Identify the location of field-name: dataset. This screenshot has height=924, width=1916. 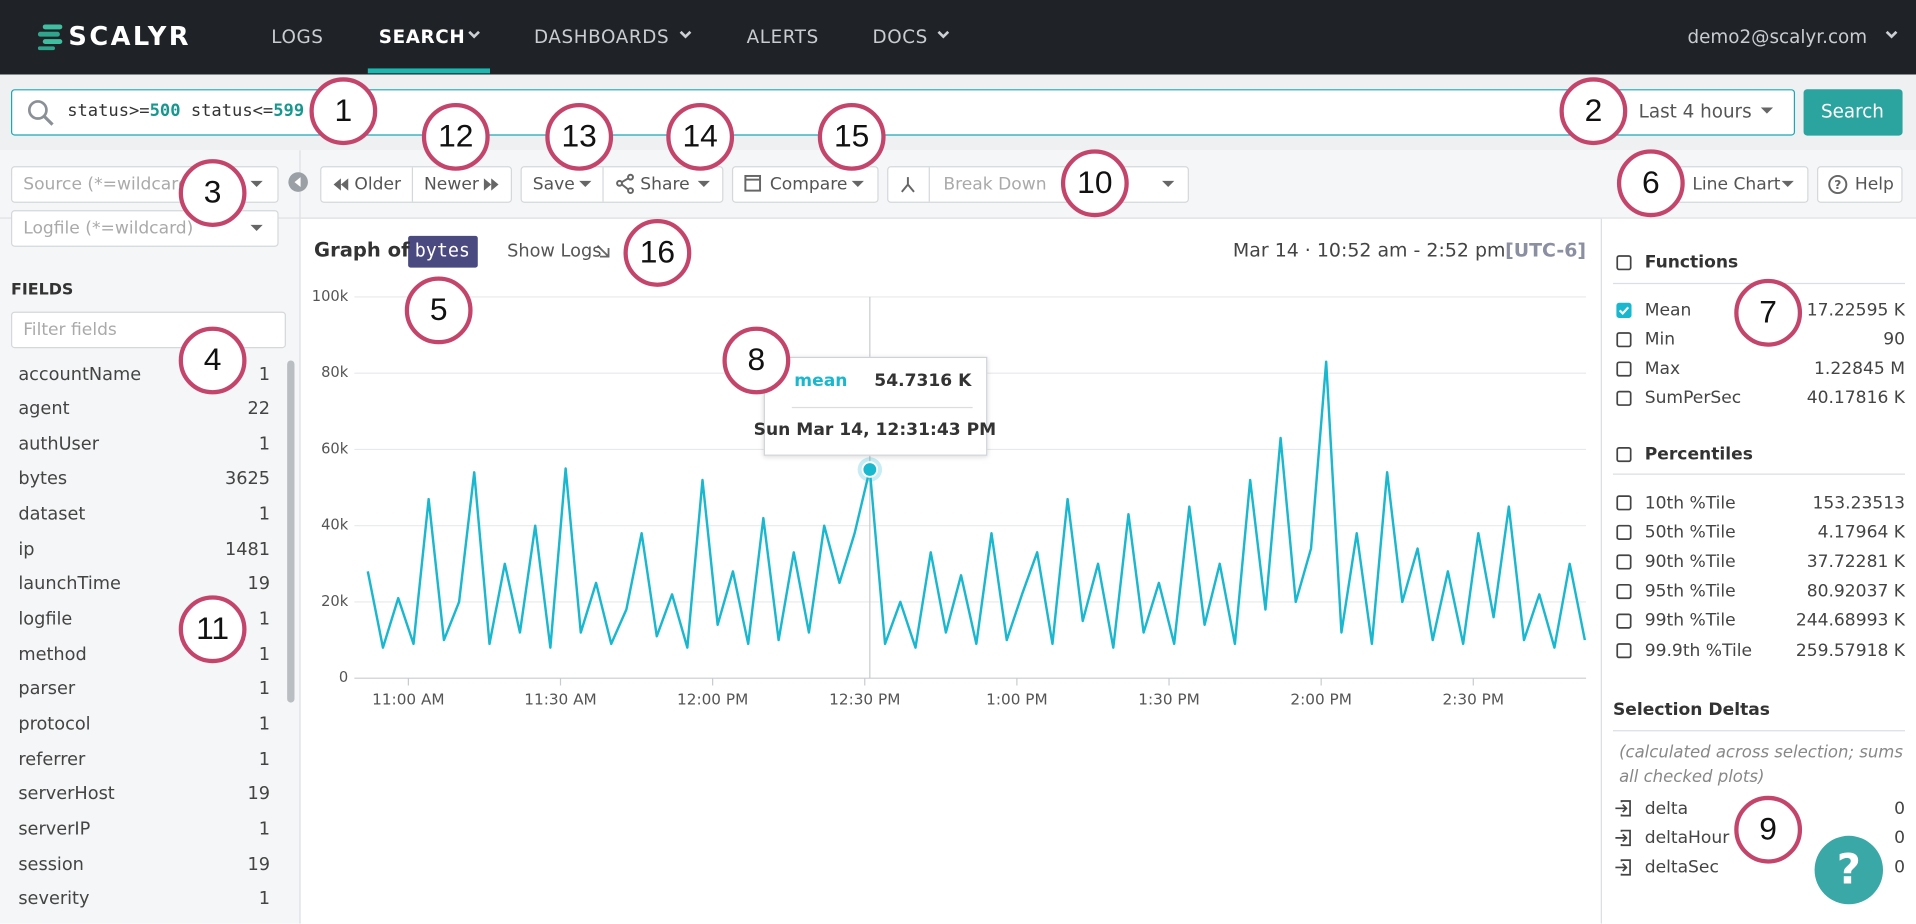
(52, 514).